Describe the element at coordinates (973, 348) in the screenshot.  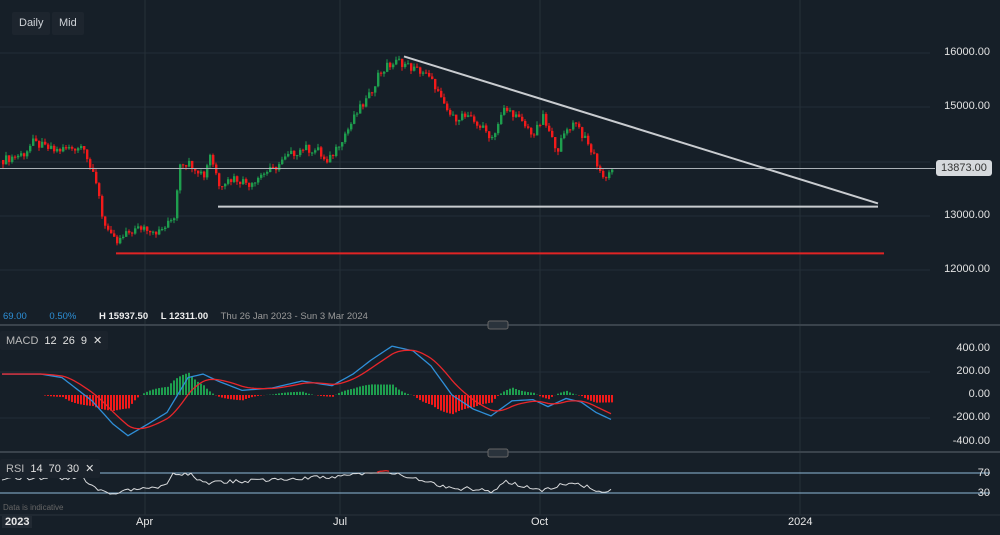
I see `macd-tick: 400.00` at that location.